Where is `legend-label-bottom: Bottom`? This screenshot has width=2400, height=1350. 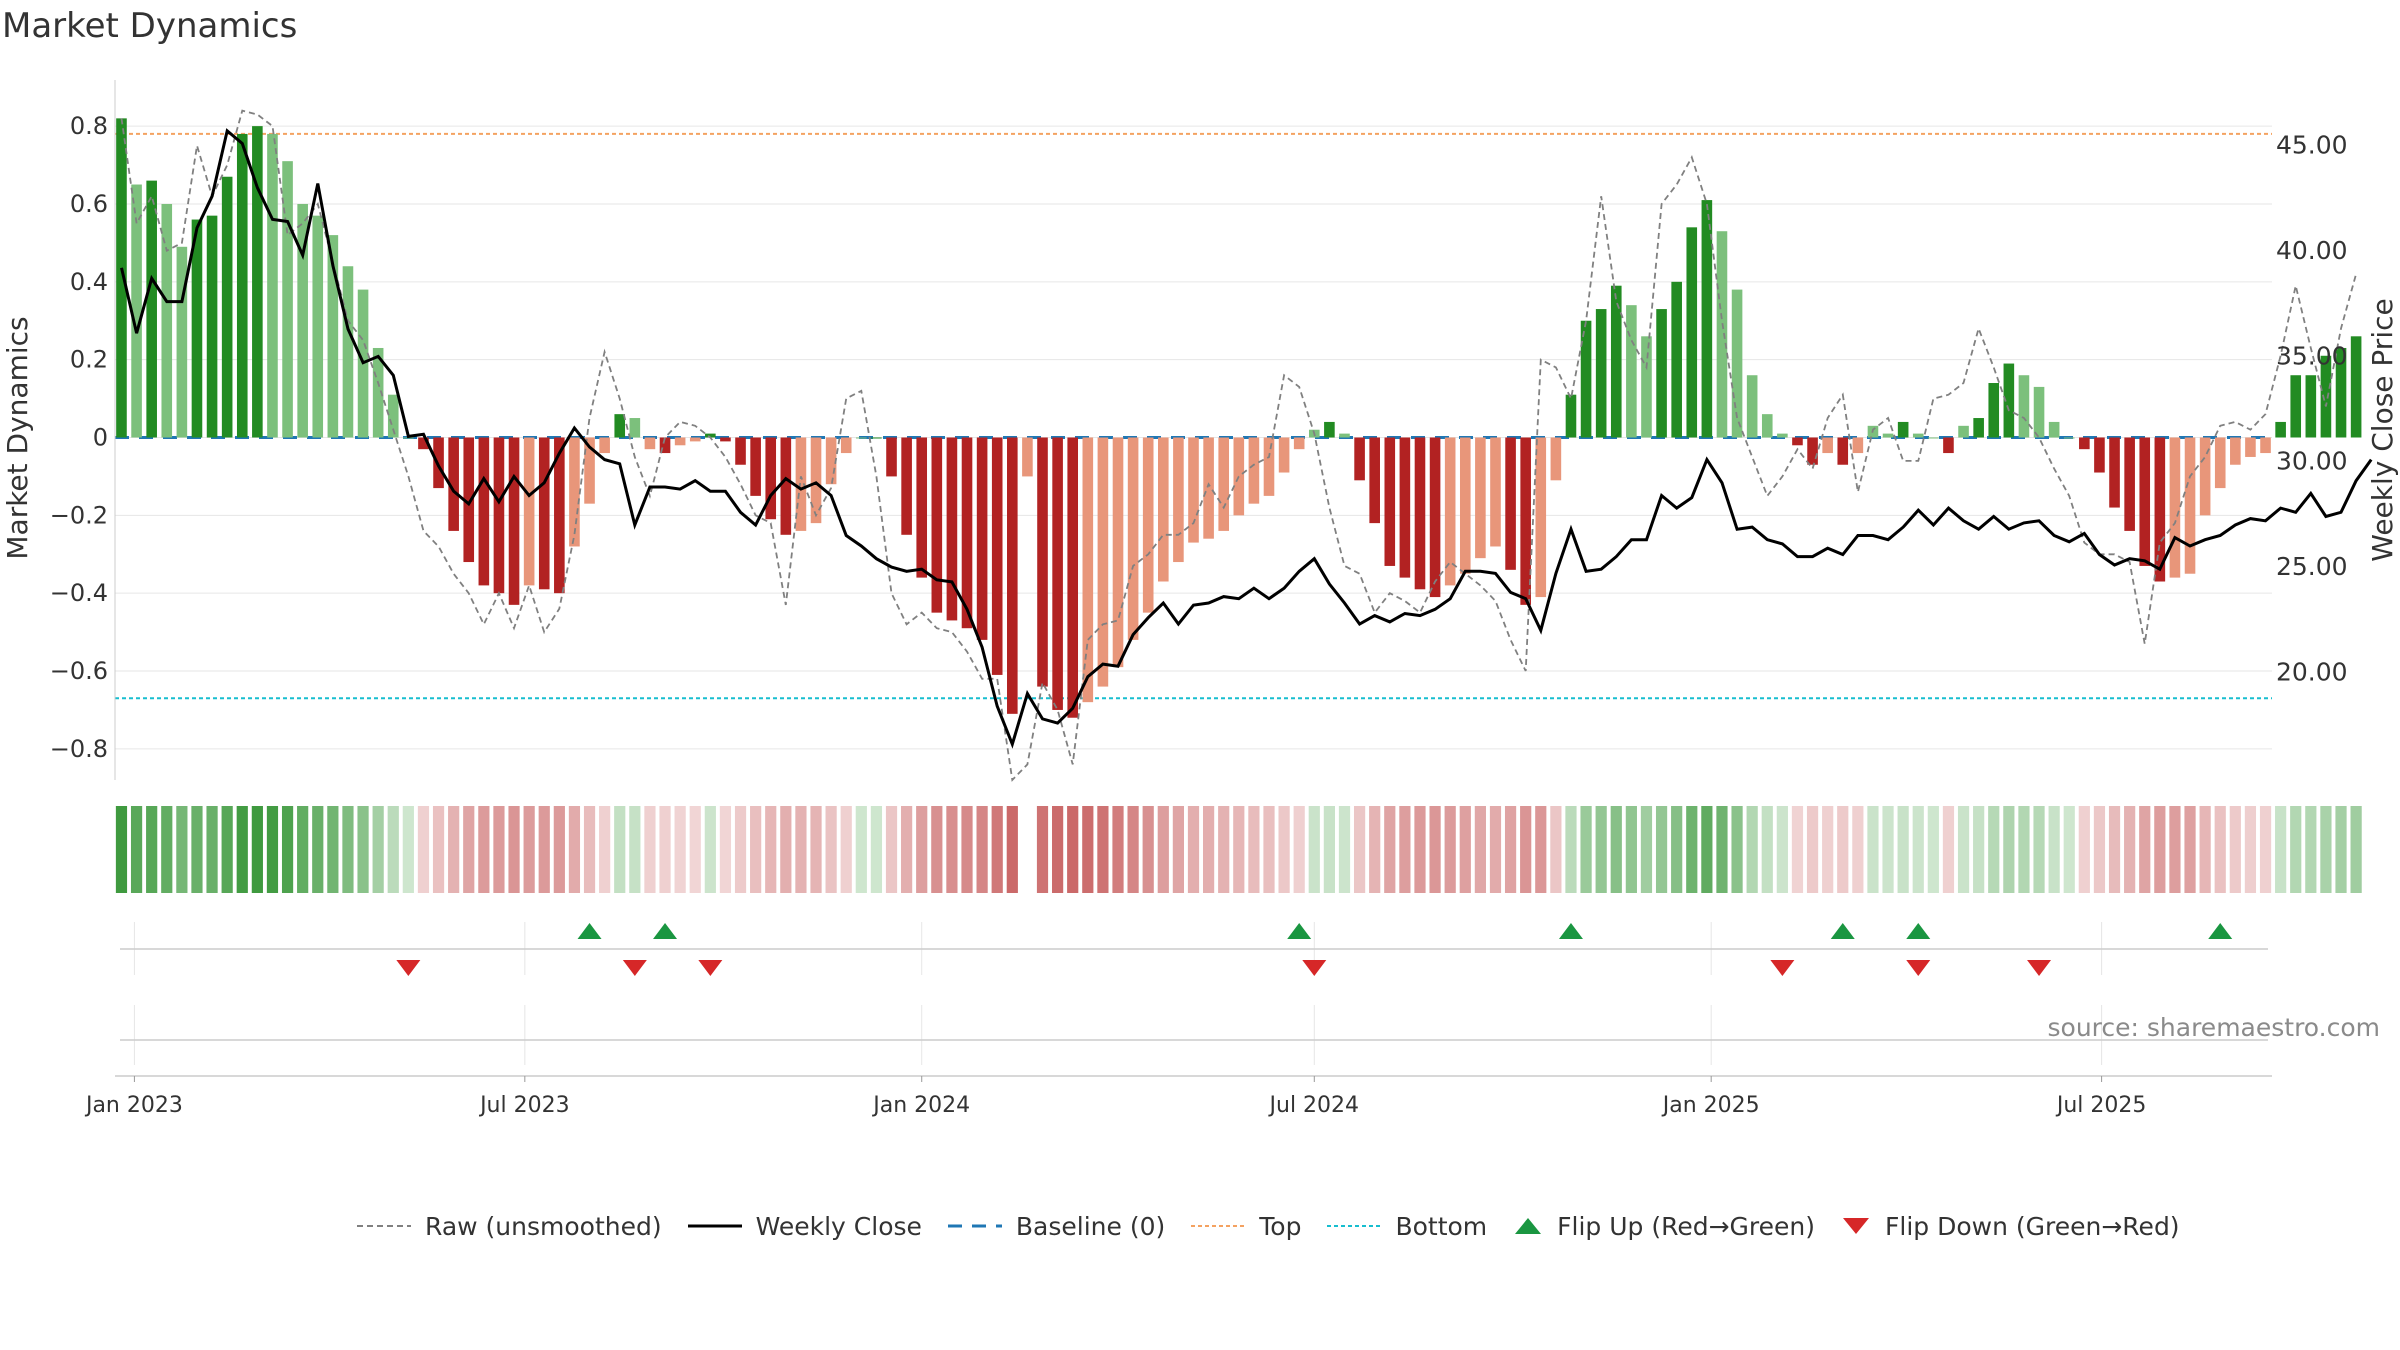
legend-label-bottom: Bottom is located at coordinates (1441, 1226).